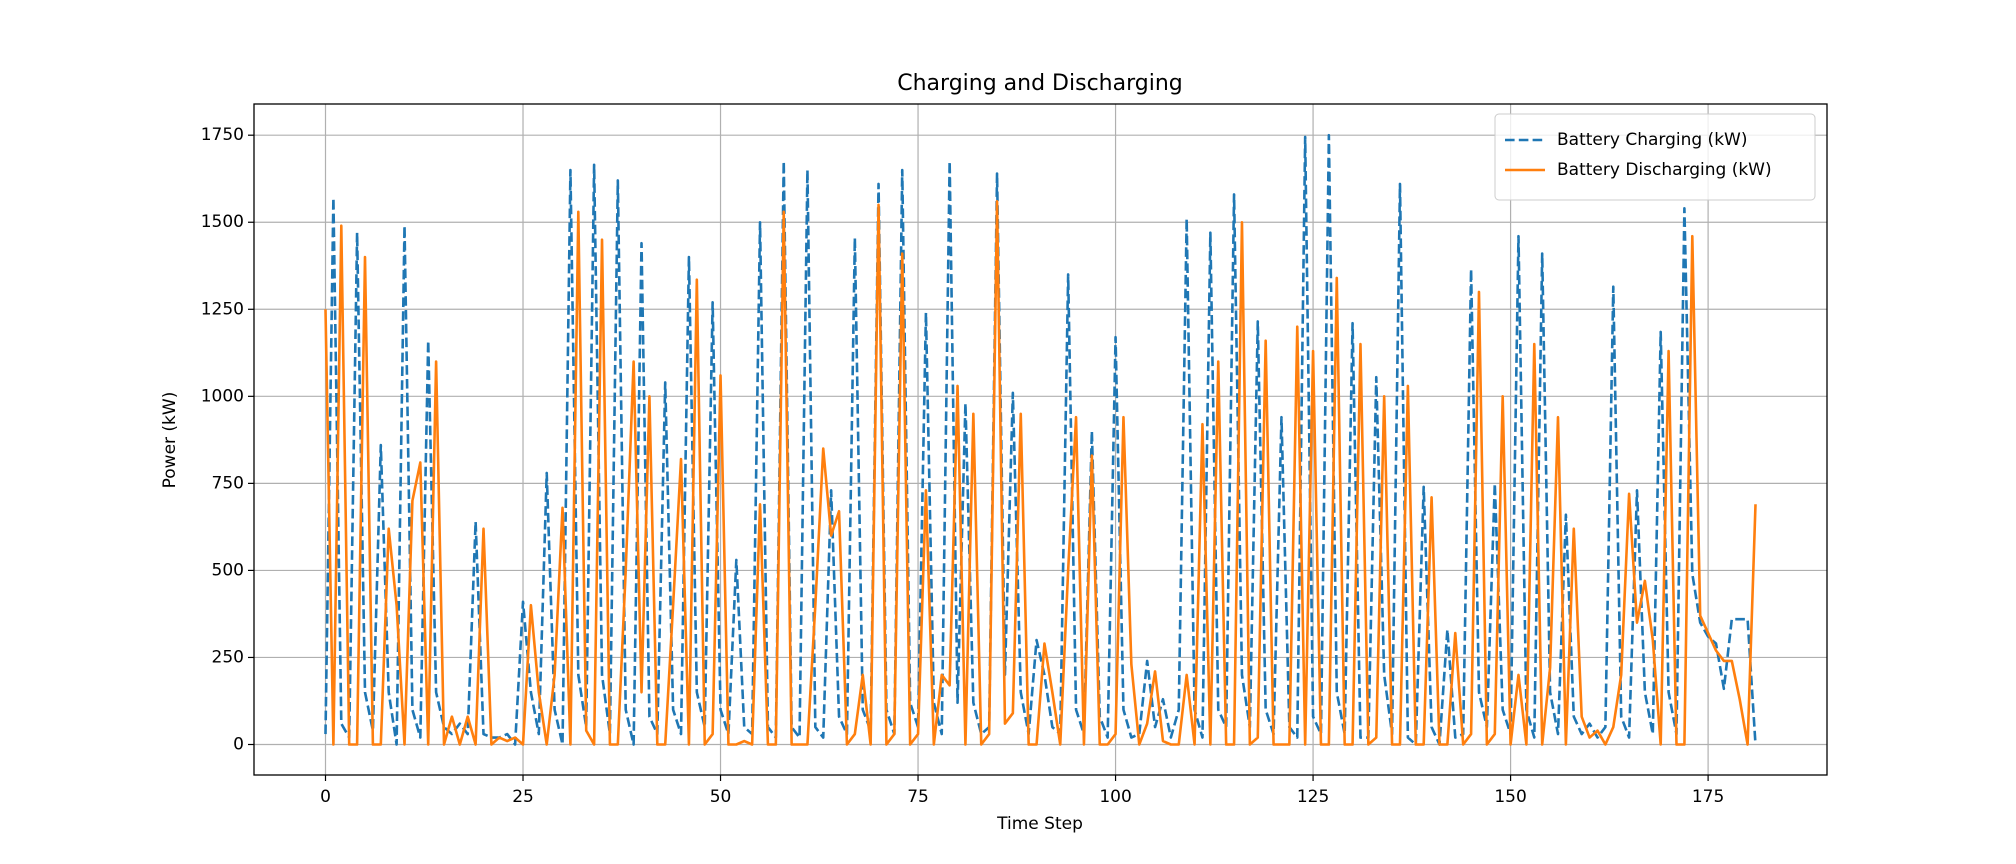 The image size is (2016, 864). I want to click on y-tick-label: 500, so click(228, 570).